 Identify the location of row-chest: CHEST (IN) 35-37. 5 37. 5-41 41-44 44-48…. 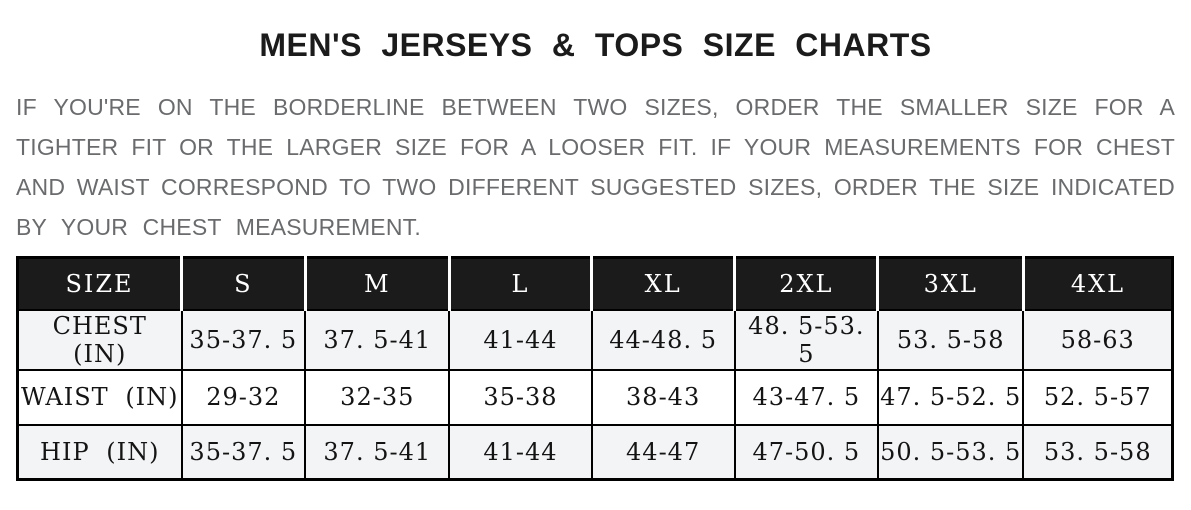
(595, 339).